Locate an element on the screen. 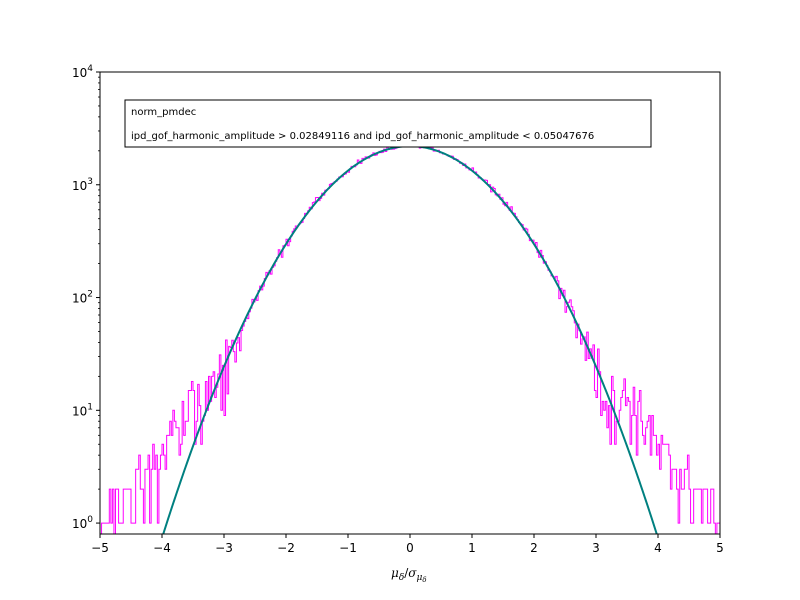 Image resolution: width=800 pixels, height=600 pixels. x-axis: −5 −4 −3 −2 −1 0 1 2 3 4 5 is located at coordinates (407, 544).